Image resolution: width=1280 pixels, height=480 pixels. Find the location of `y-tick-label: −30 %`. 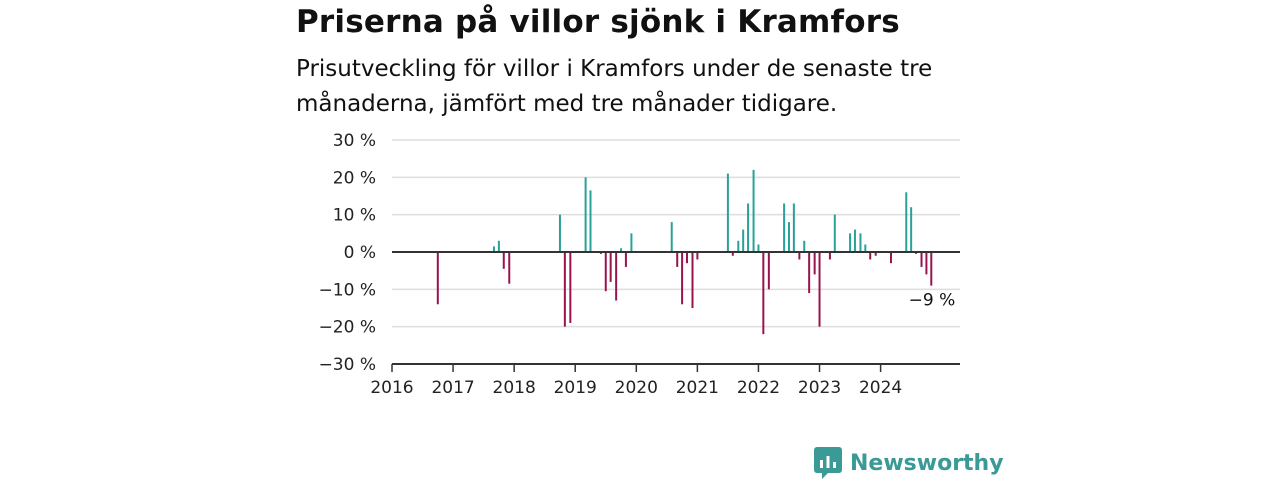

y-tick-label: −30 % is located at coordinates (347, 365).